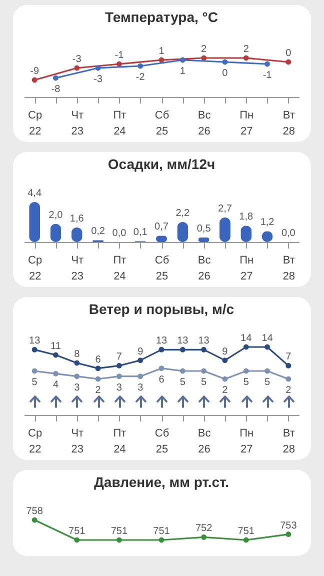 This screenshot has width=324, height=576. Describe the element at coordinates (267, 222) in the screenshot. I see `data-label: 1,2` at that location.